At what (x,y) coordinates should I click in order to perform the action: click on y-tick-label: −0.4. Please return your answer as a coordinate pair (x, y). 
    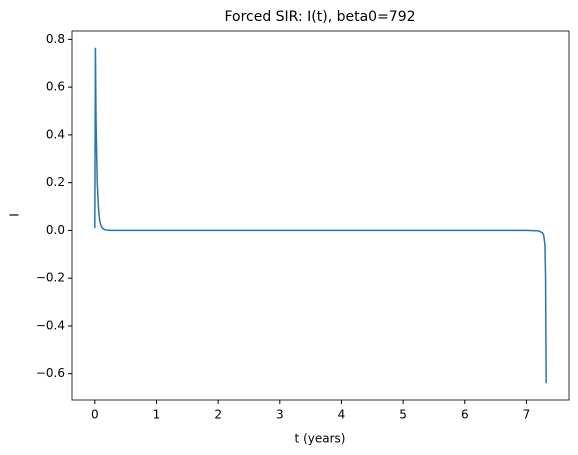
    Looking at the image, I should click on (50, 325).